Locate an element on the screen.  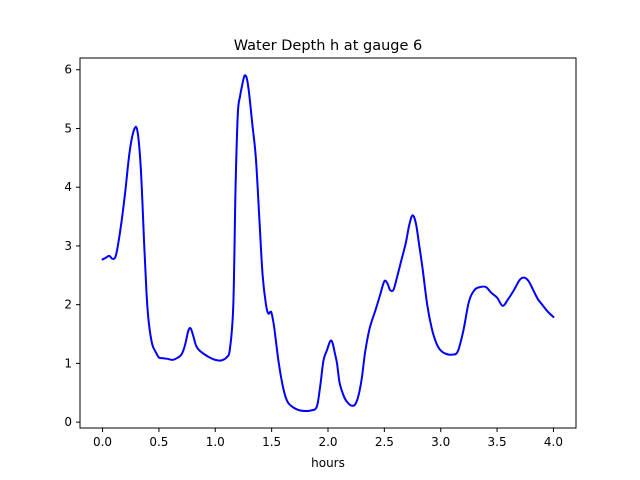
y-tick-label: 5 is located at coordinates (68, 128).